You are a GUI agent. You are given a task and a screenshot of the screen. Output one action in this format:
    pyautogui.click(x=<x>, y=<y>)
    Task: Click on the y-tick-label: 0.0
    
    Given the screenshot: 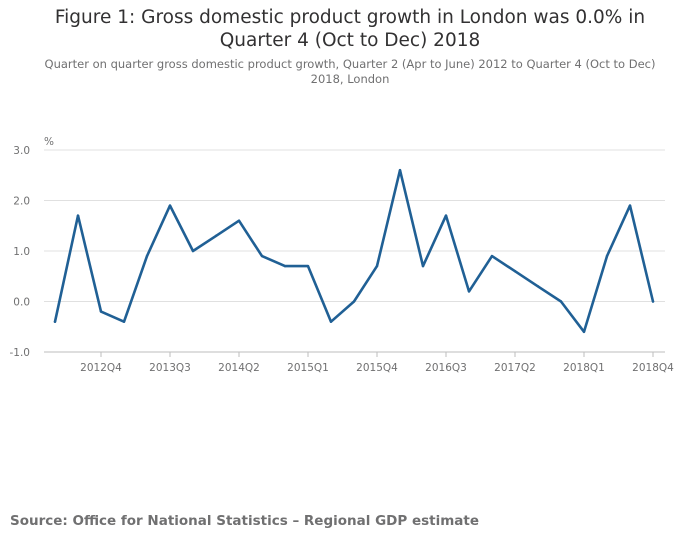 What is the action you would take?
    pyautogui.click(x=21, y=303)
    